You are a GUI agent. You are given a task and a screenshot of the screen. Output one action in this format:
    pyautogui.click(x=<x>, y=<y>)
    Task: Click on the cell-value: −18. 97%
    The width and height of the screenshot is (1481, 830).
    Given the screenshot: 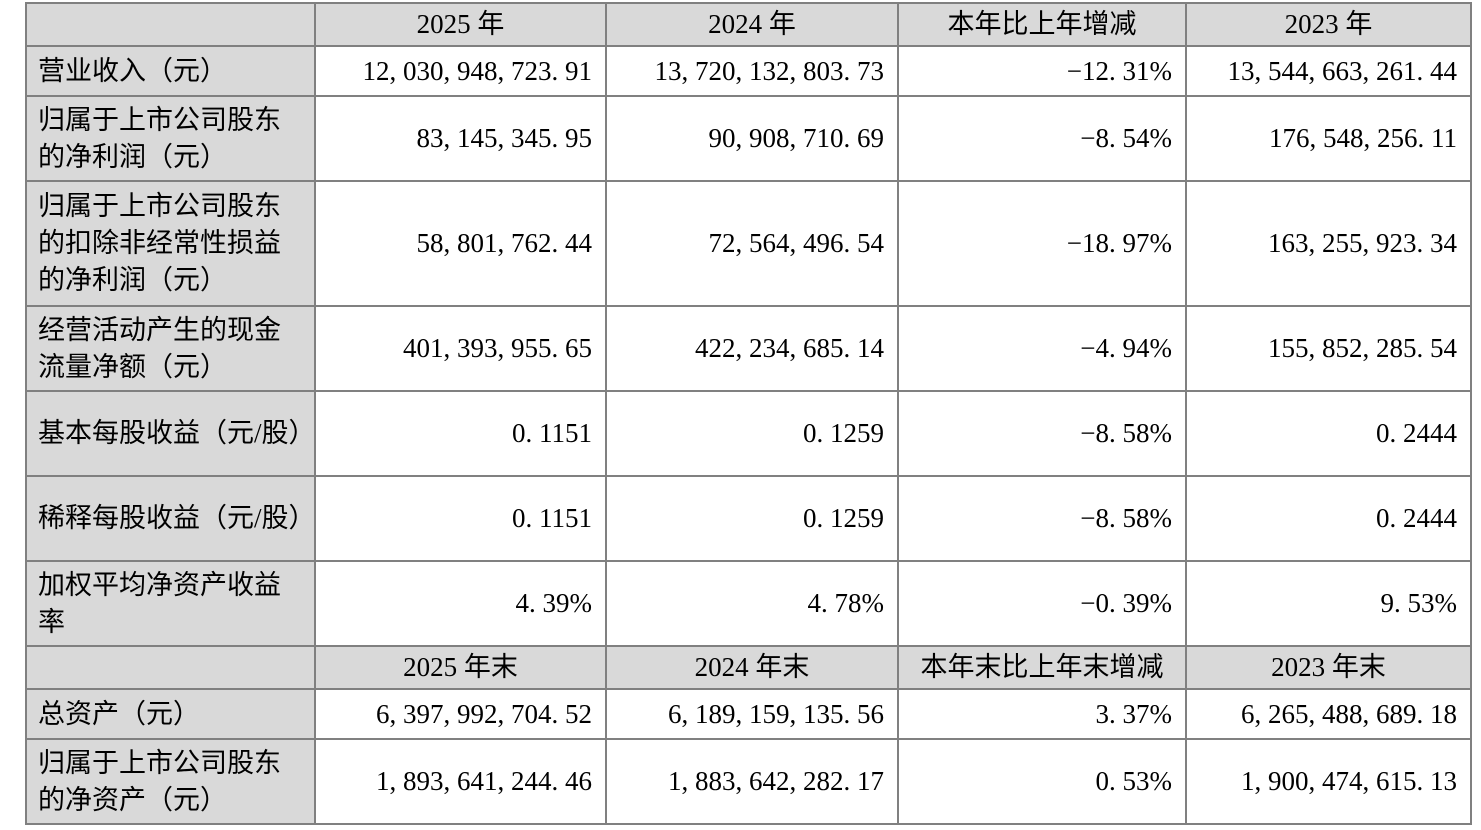 What is the action you would take?
    pyautogui.click(x=1042, y=243)
    